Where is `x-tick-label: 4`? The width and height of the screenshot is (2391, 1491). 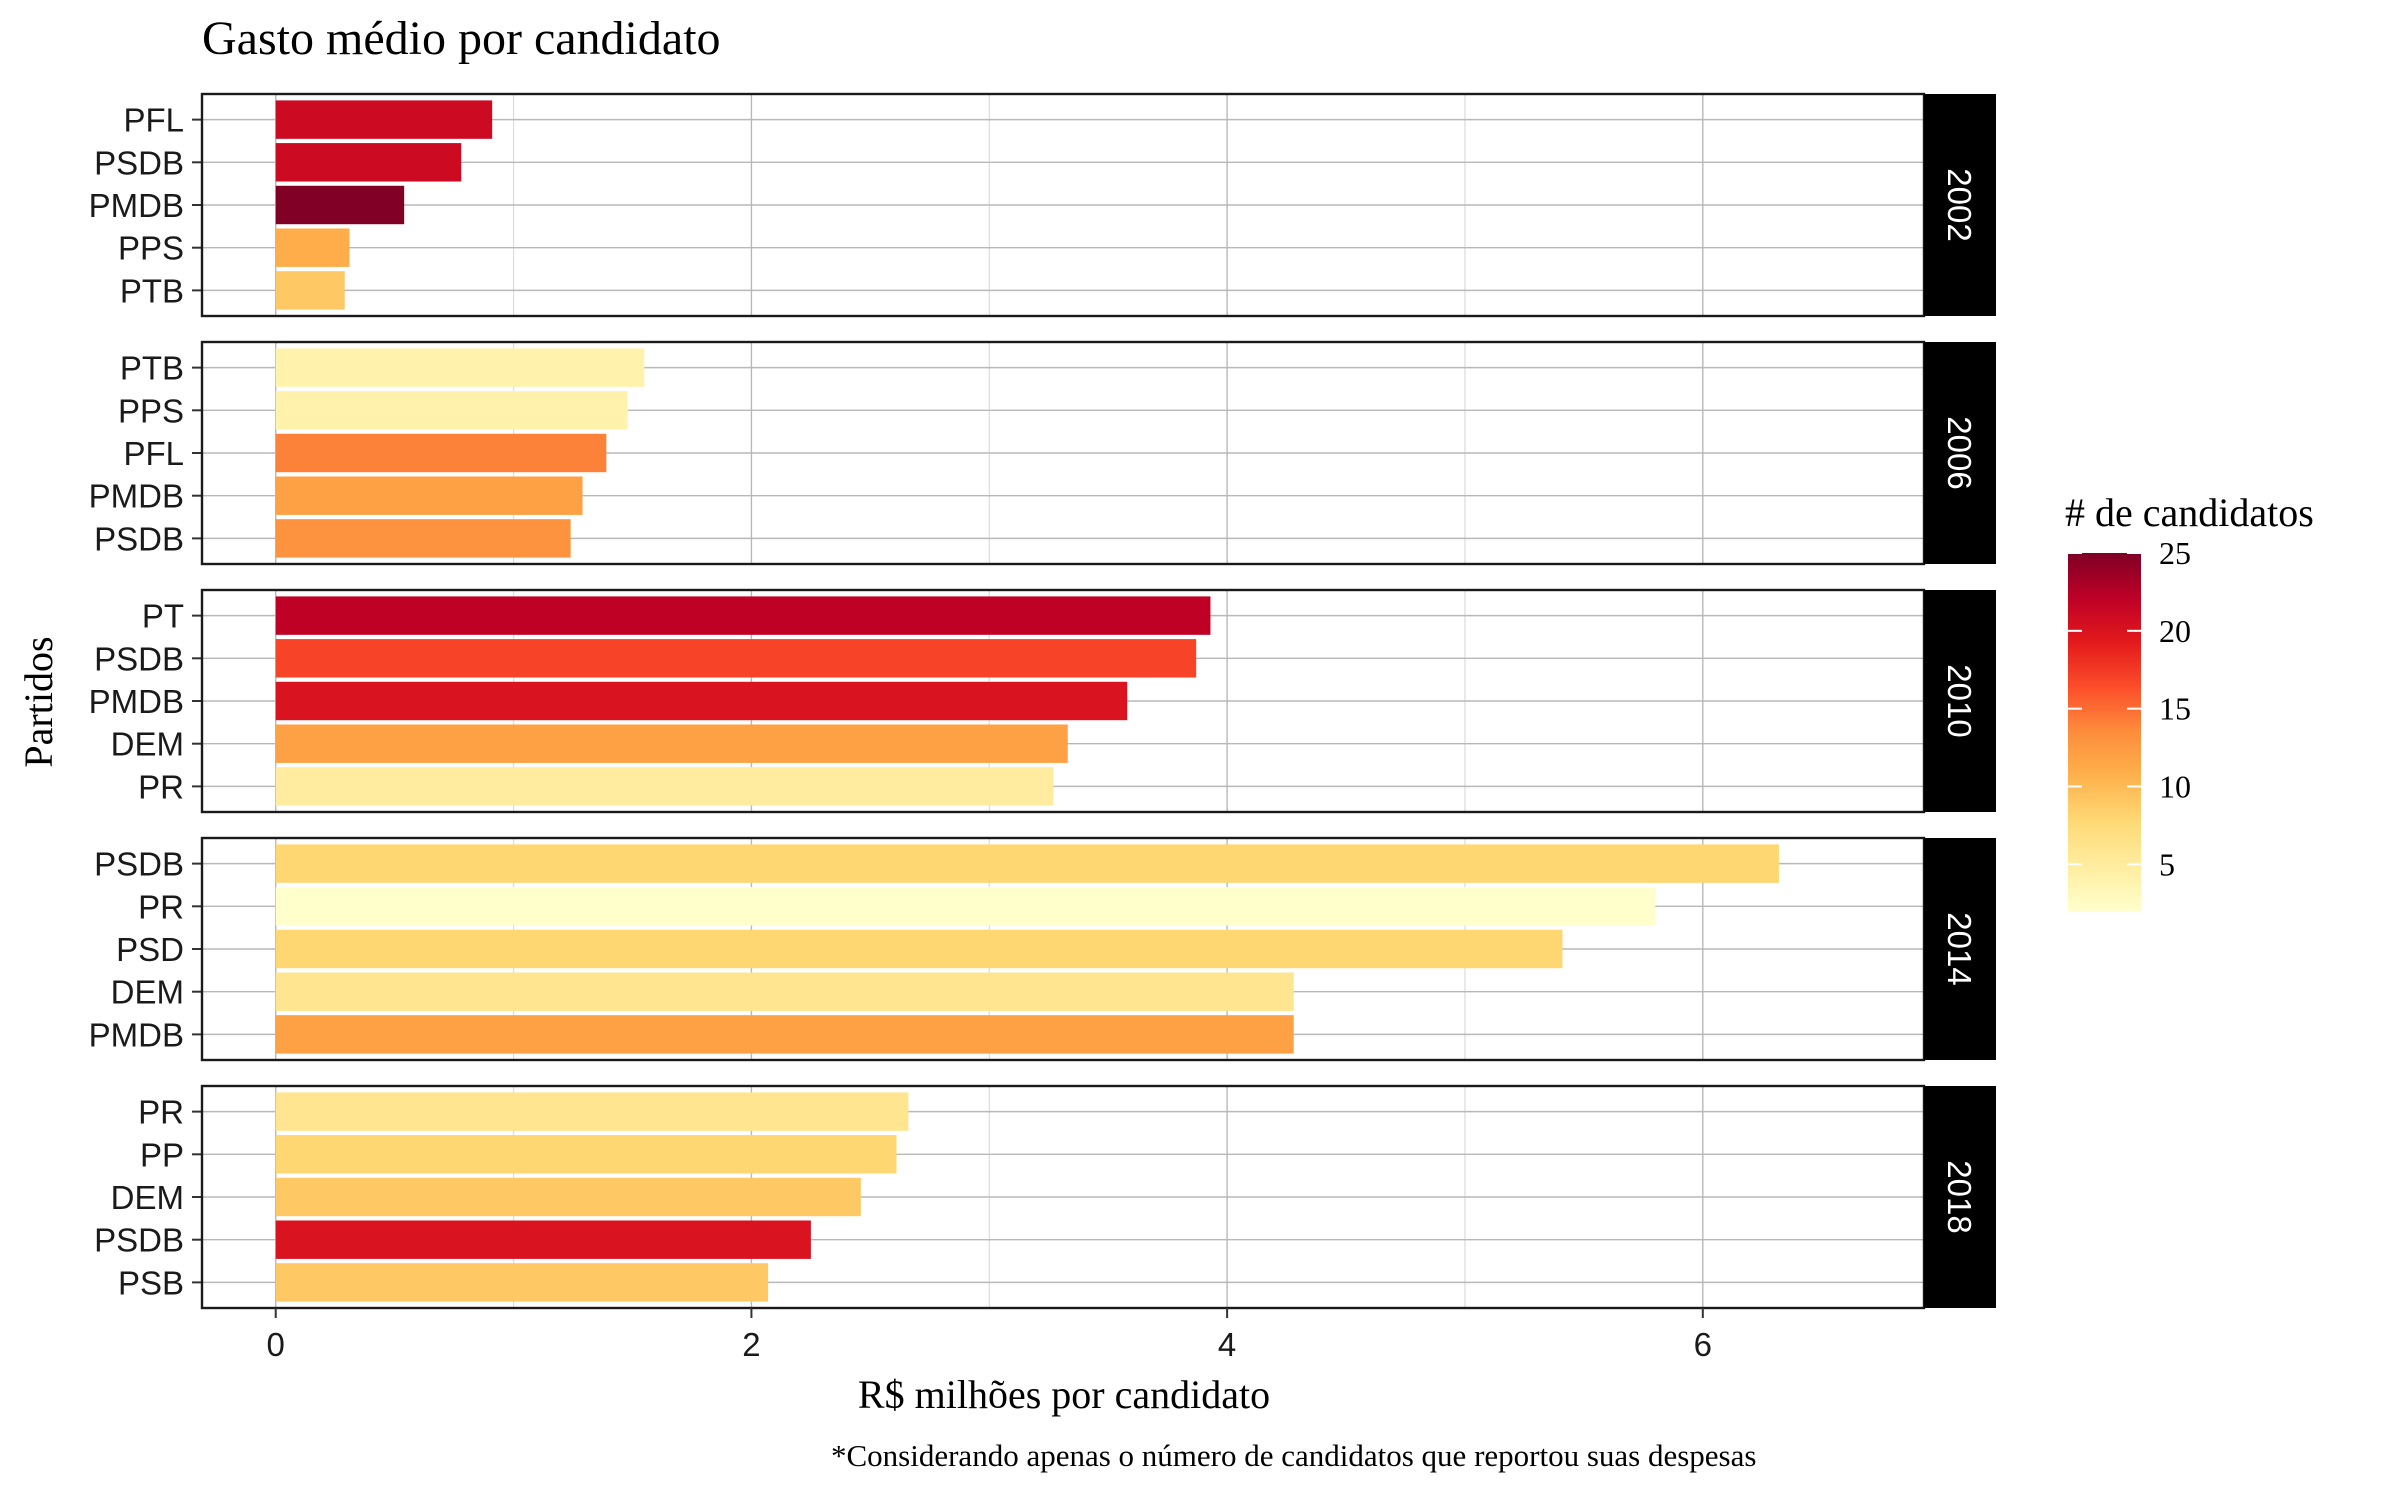 x-tick-label: 4 is located at coordinates (1227, 1344).